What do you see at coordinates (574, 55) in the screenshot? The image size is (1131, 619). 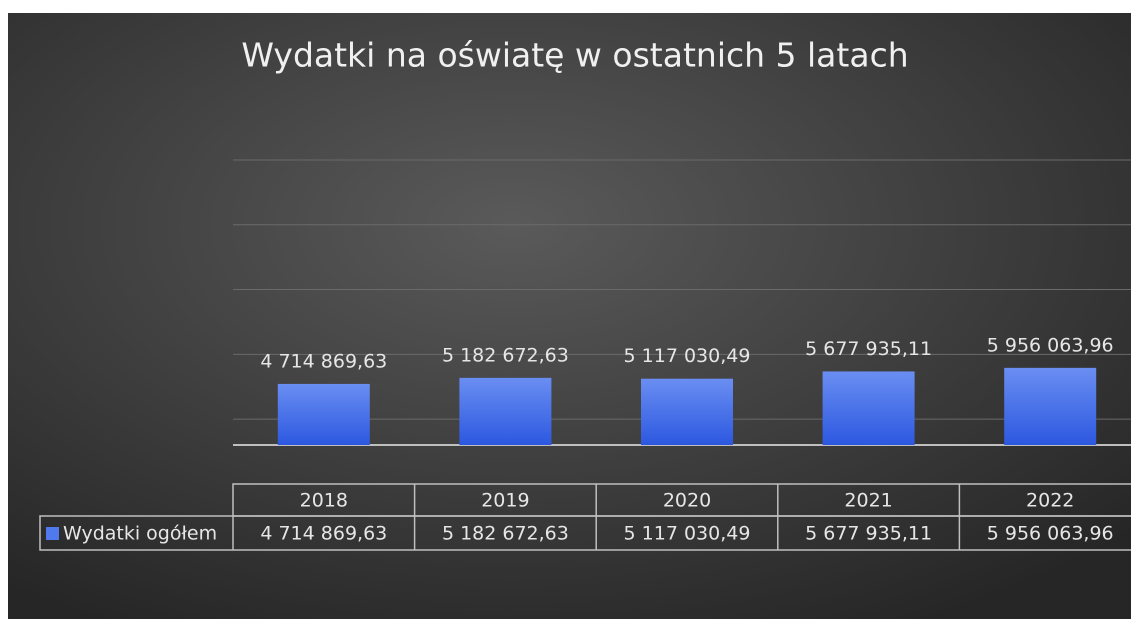 I see `chart-title: Wydatki na oświatę w ostatnich 5 latach` at bounding box center [574, 55].